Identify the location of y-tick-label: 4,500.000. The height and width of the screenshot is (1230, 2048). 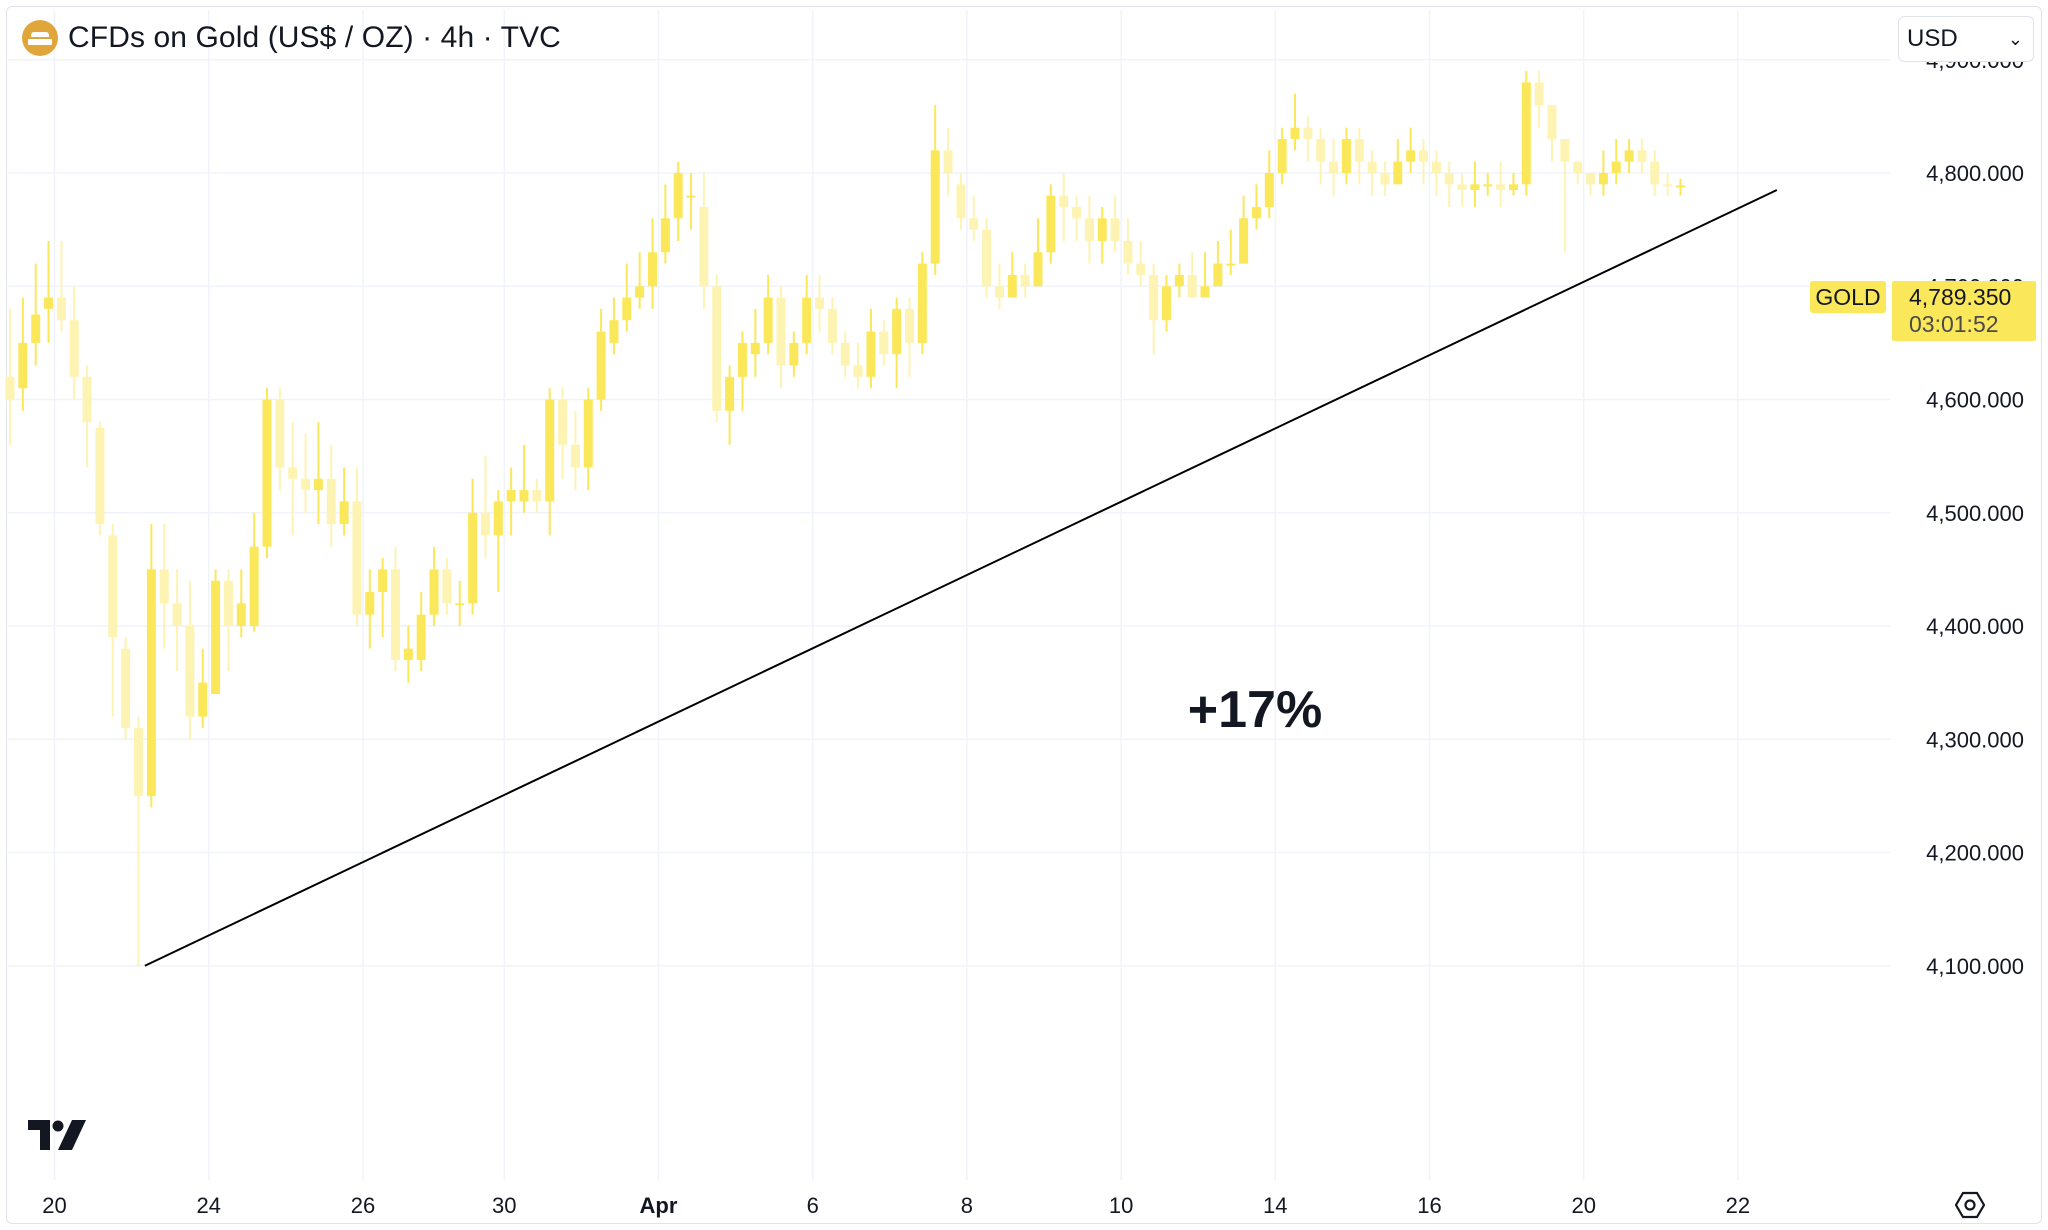
(1975, 513).